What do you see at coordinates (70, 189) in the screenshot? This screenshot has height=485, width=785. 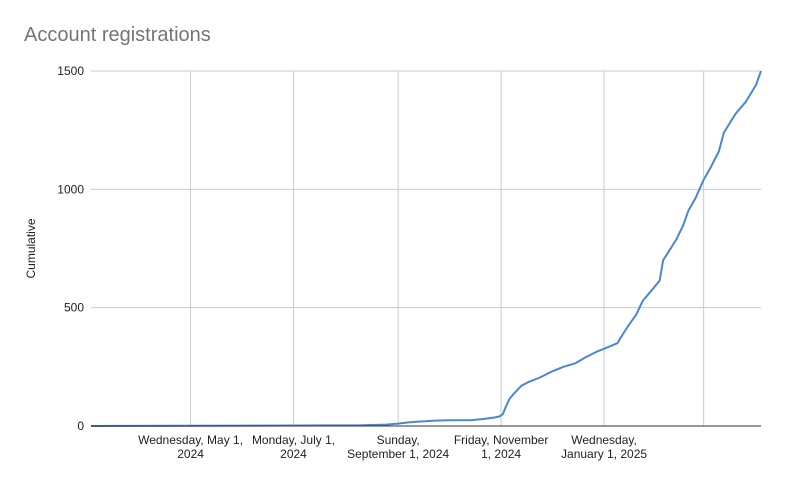 I see `y-tick-label: 1000` at bounding box center [70, 189].